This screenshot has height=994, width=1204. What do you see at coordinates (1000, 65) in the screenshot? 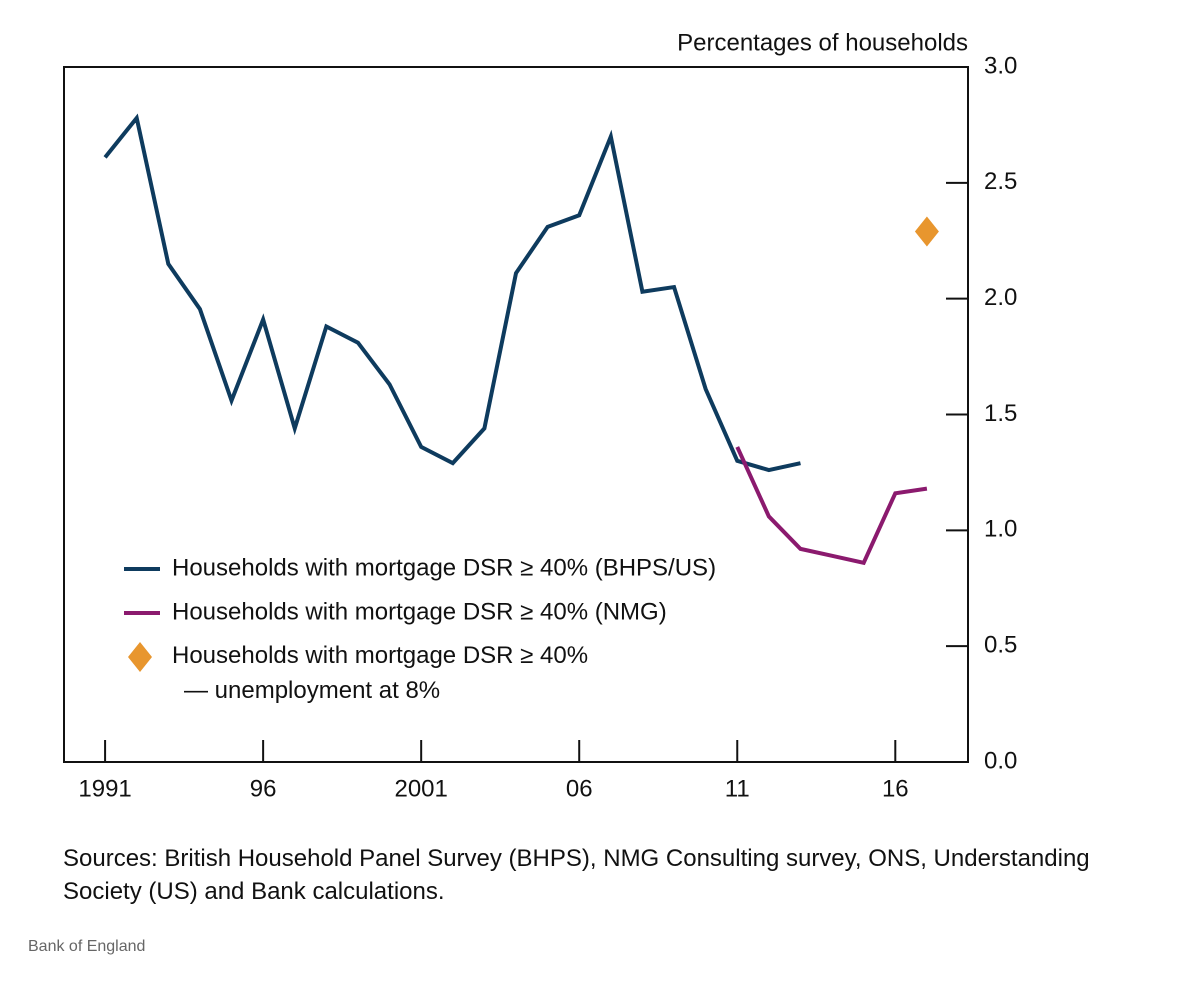
I see `y-tick-label: 3.0` at bounding box center [1000, 65].